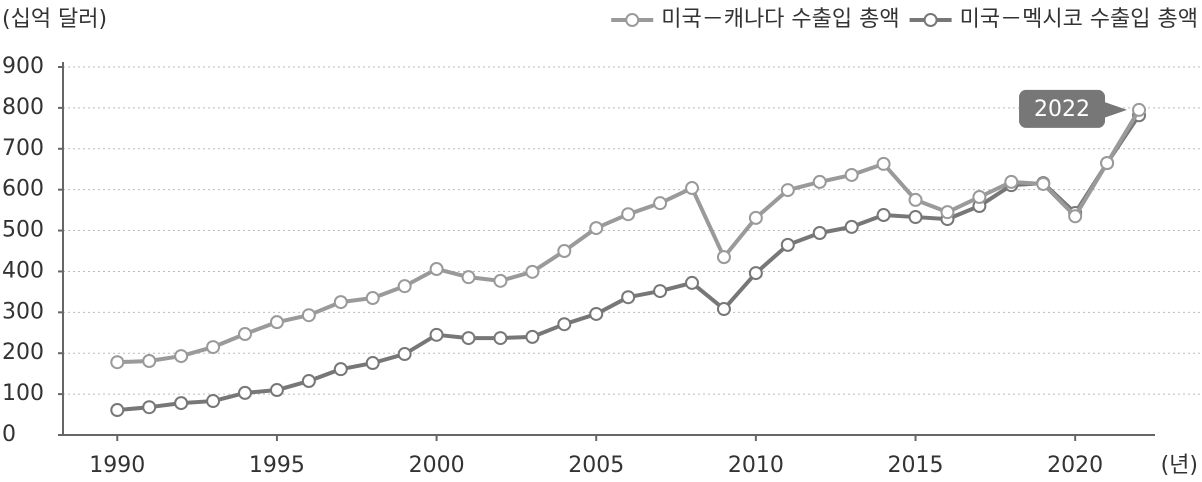 The height and width of the screenshot is (482, 1202). I want to click on legend-label: 미국－멕시코 수출입 총액, so click(1079, 19).